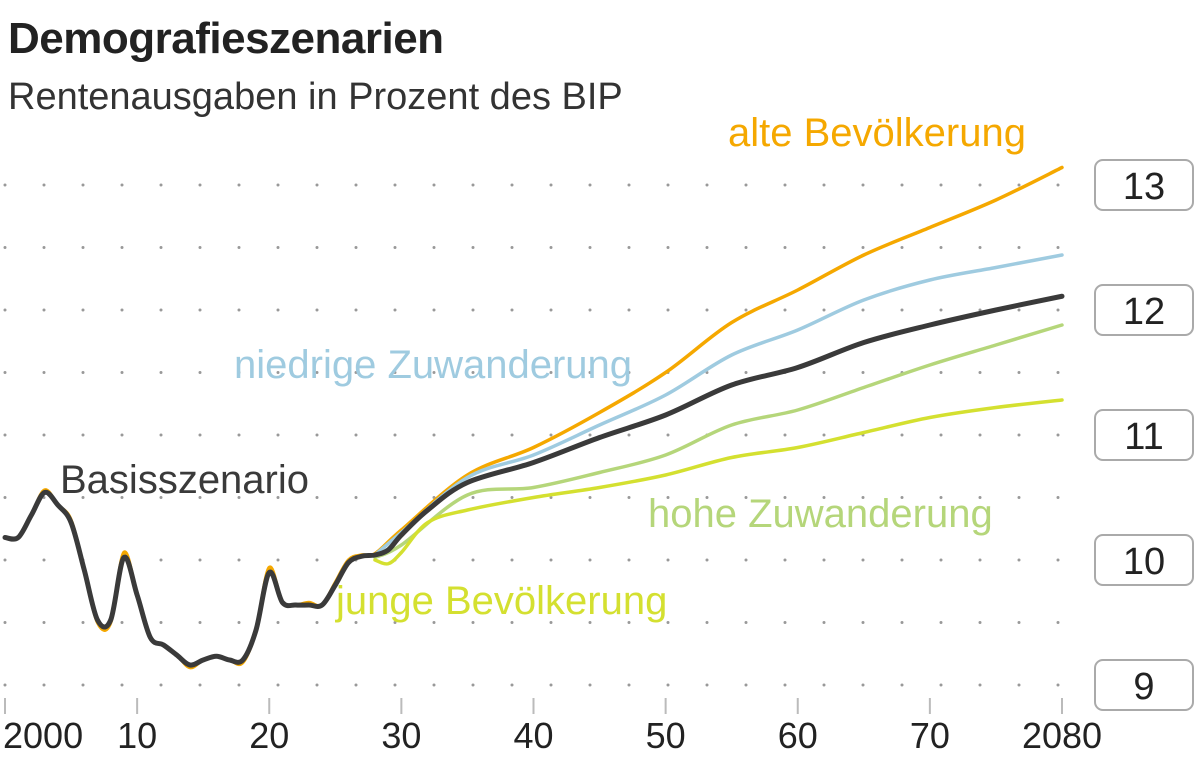 This screenshot has height=765, width=1200. I want to click on y-tick-label: 9, so click(1143, 687).